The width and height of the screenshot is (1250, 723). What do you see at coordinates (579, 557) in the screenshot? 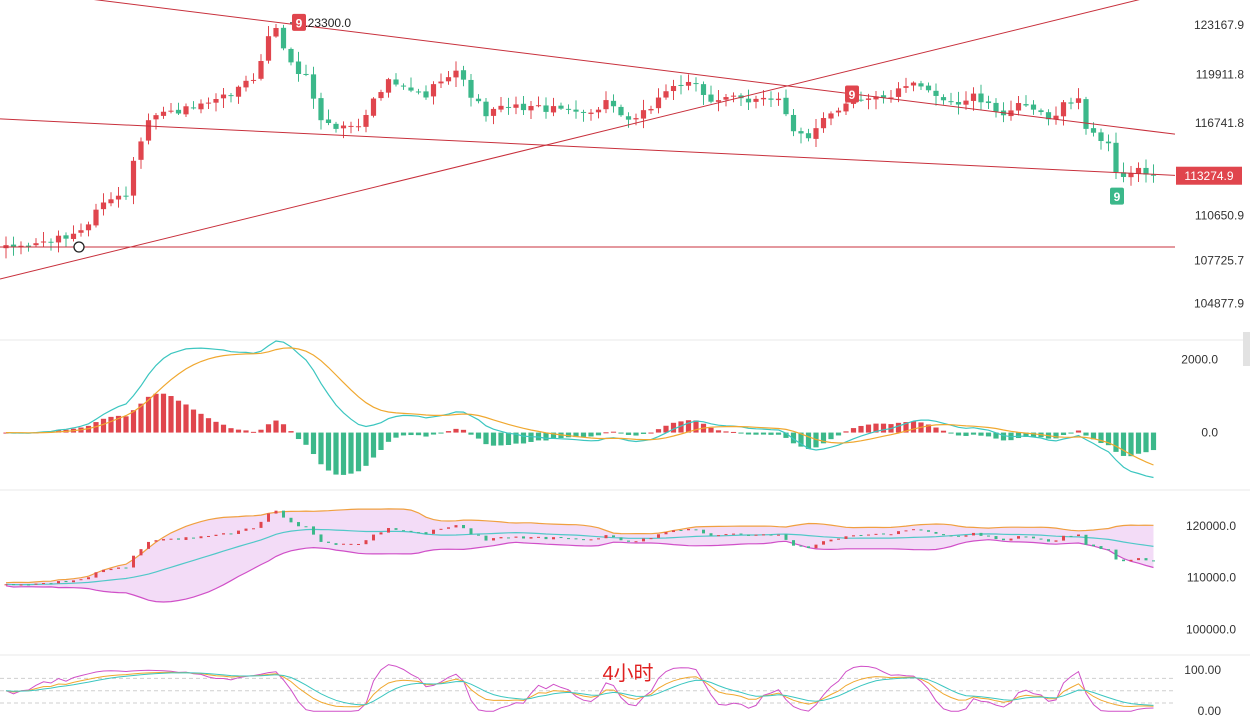
I see `boll-mid-line` at bounding box center [579, 557].